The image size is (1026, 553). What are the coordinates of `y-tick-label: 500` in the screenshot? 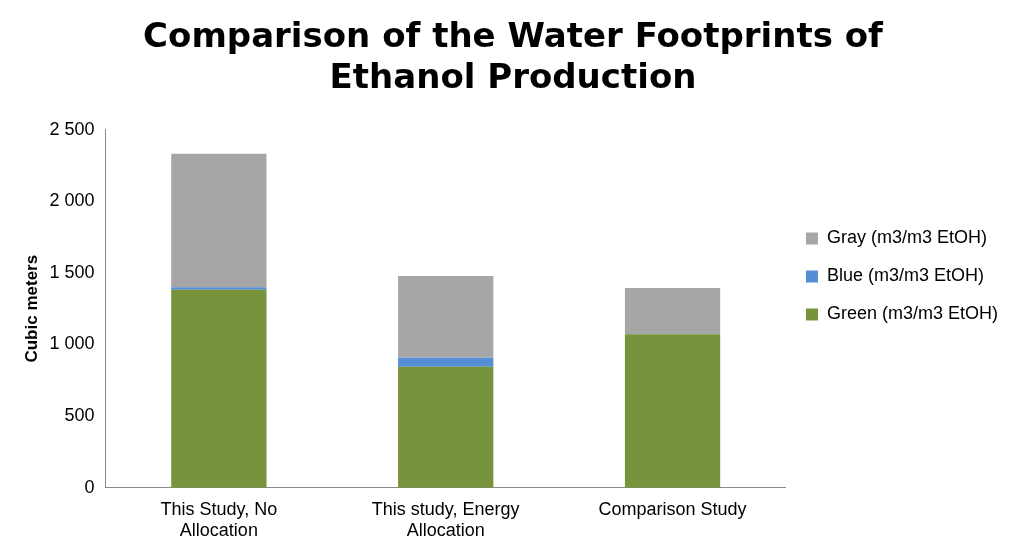 It's located at (79, 415).